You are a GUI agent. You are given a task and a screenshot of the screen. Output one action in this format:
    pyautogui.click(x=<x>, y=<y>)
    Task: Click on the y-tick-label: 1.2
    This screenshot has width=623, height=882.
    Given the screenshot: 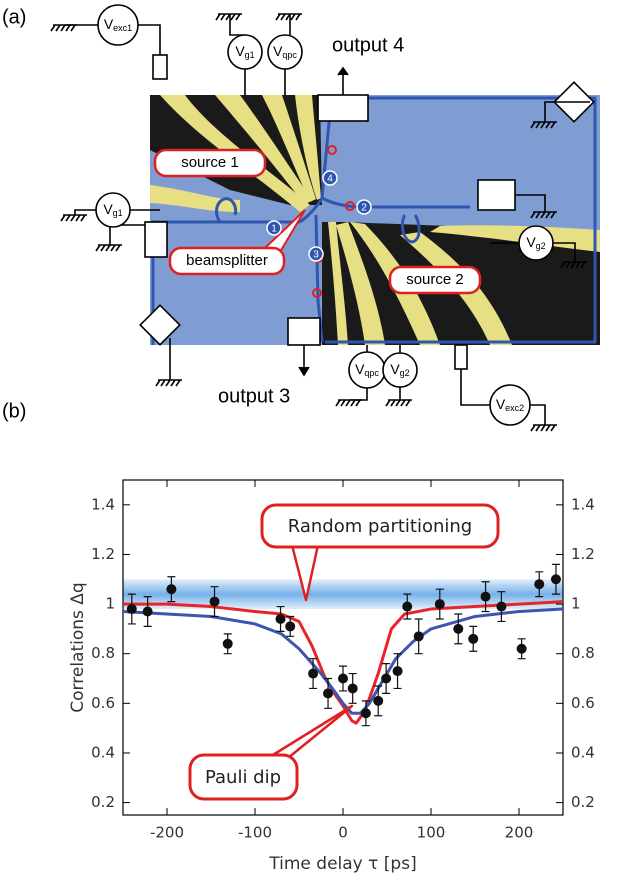 What is the action you would take?
    pyautogui.click(x=103, y=554)
    